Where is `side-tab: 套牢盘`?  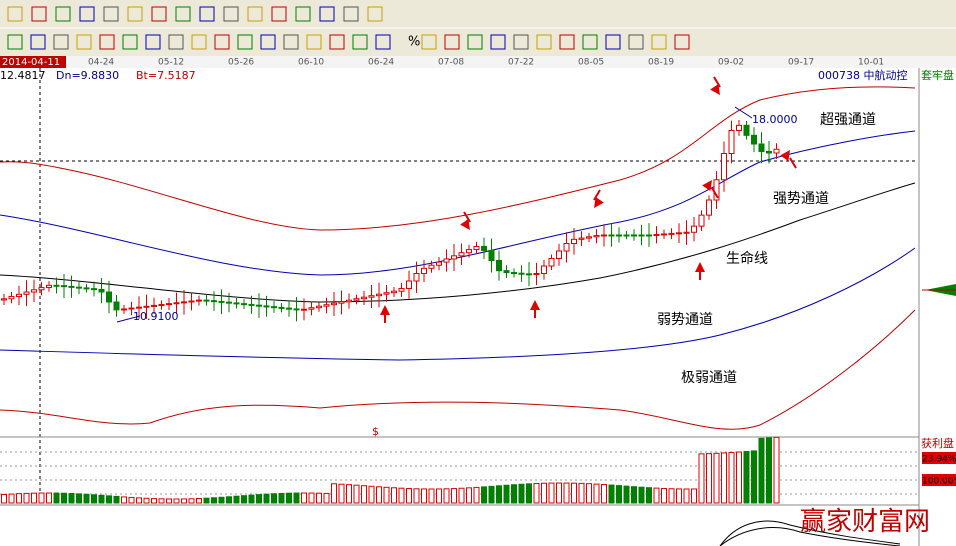
side-tab: 套牢盘 is located at coordinates (937, 75).